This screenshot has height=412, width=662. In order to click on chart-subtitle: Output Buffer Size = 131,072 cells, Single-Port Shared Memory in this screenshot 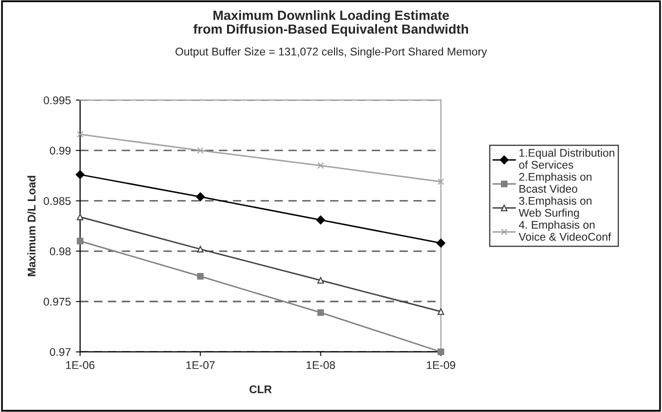, I will do `click(331, 52)`.